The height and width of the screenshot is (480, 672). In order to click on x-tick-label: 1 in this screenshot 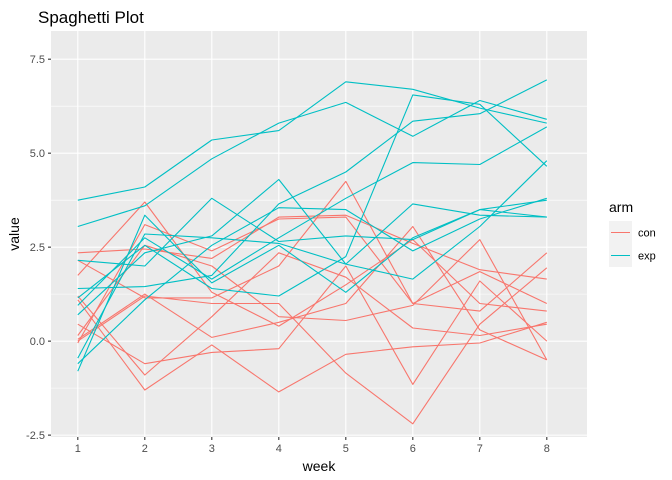, I will do `click(78, 449)`.